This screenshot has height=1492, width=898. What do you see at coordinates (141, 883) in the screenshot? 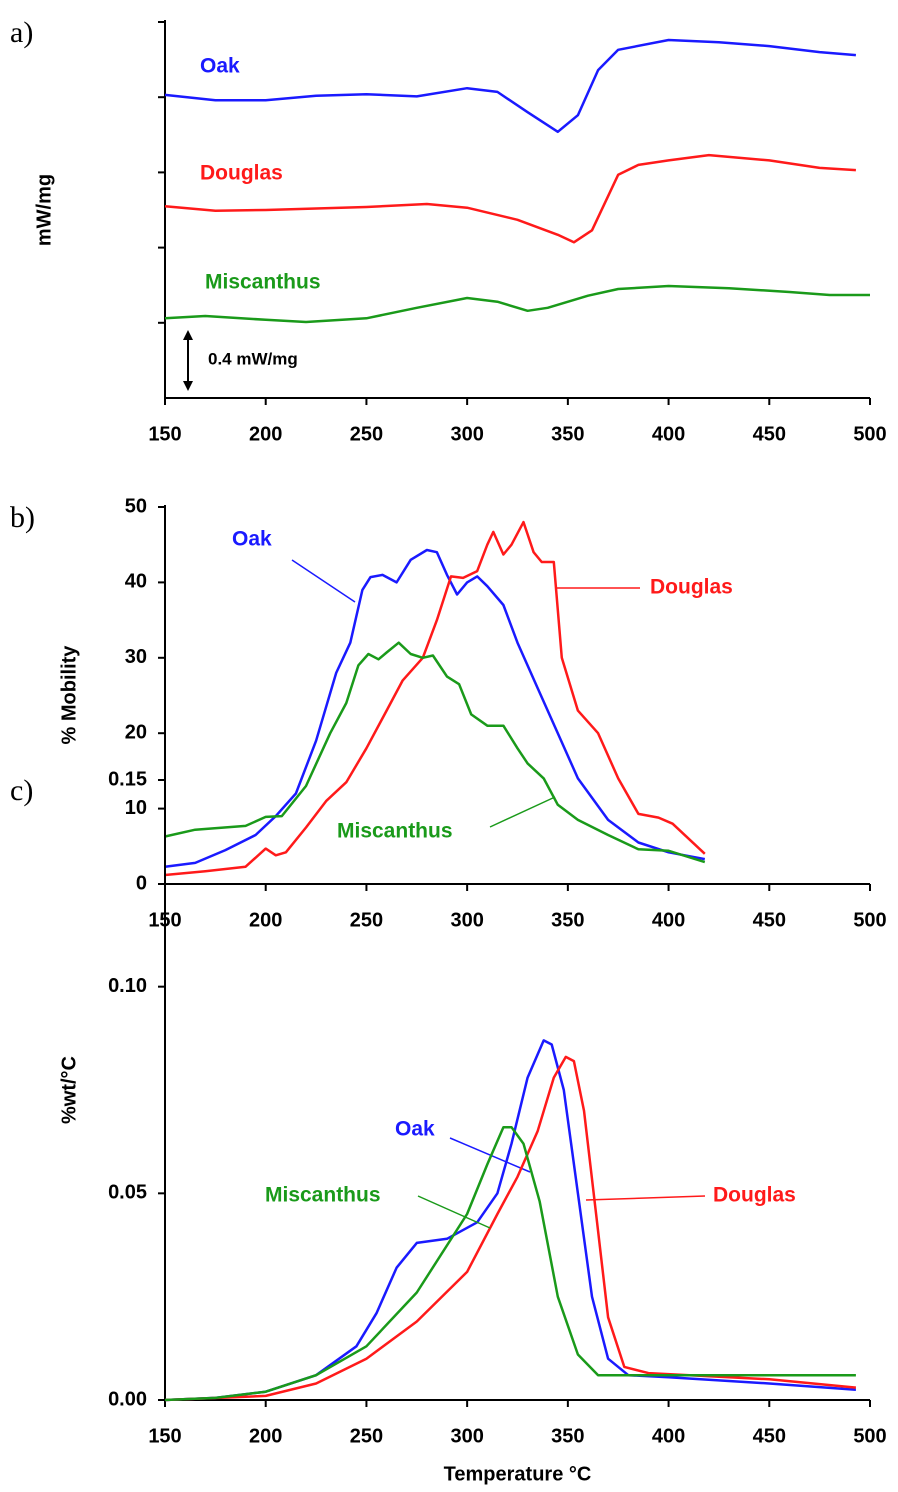
I see `y-tick-label: 0` at bounding box center [141, 883].